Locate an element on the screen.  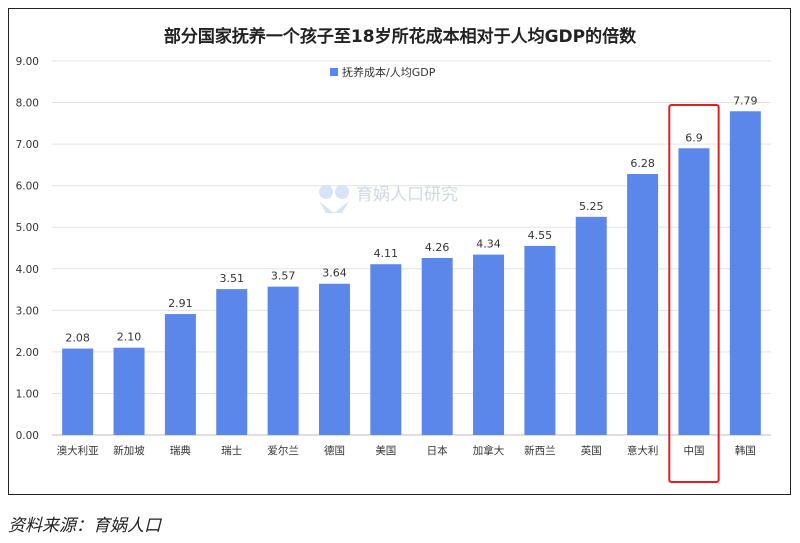
x-tick-label: 英国 is located at coordinates (591, 450).